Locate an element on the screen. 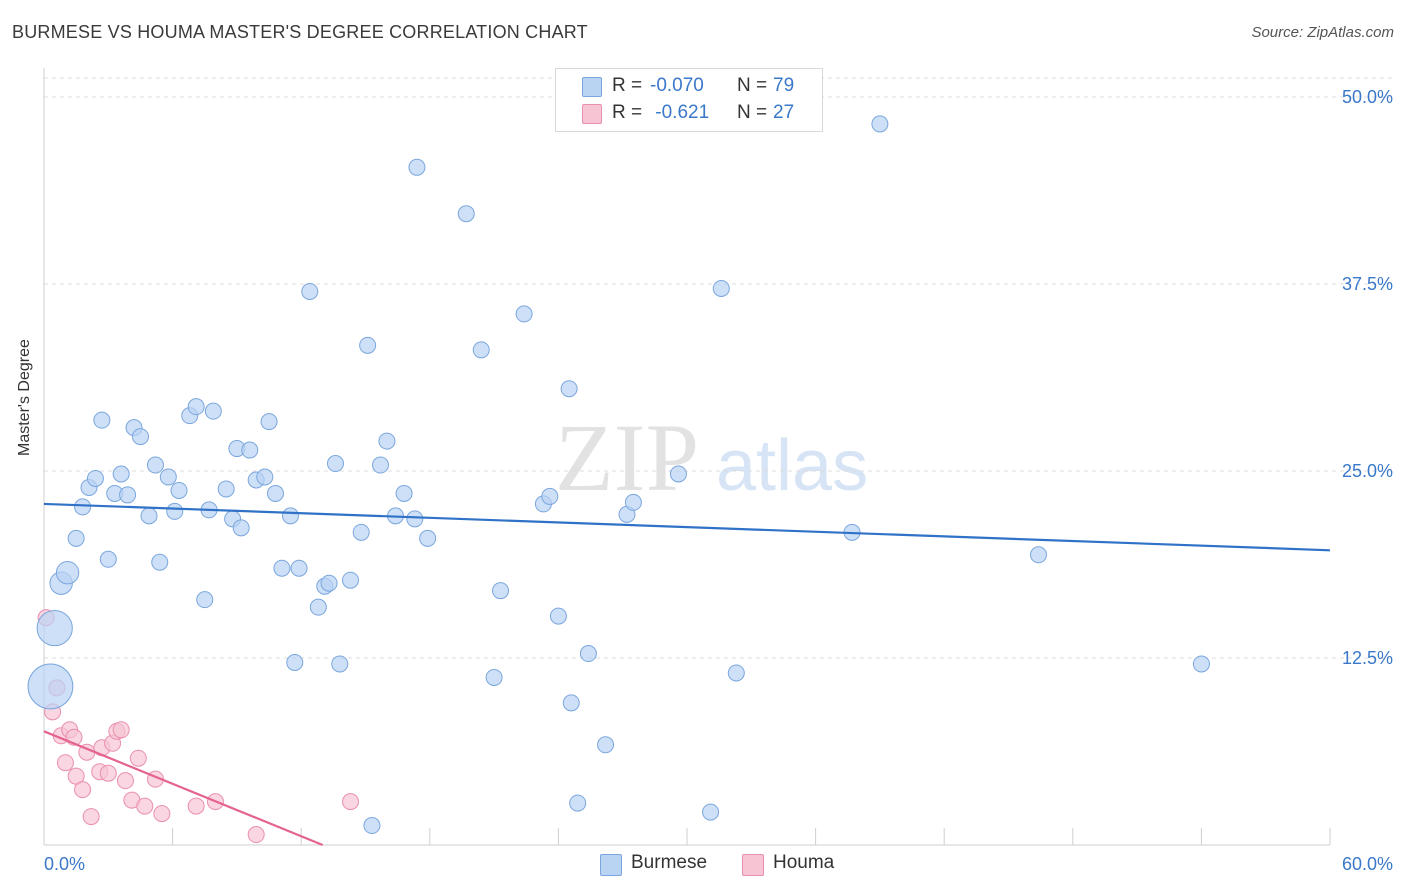 The image size is (1406, 892). legend-r-value: -0.621 is located at coordinates (680, 112).